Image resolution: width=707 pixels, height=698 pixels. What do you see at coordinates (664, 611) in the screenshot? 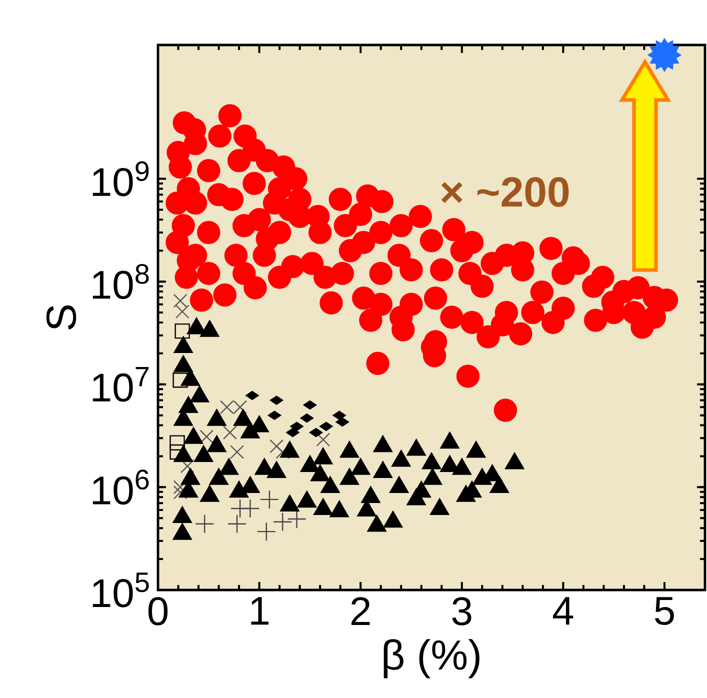
I see `x-tick-label: 5` at bounding box center [664, 611].